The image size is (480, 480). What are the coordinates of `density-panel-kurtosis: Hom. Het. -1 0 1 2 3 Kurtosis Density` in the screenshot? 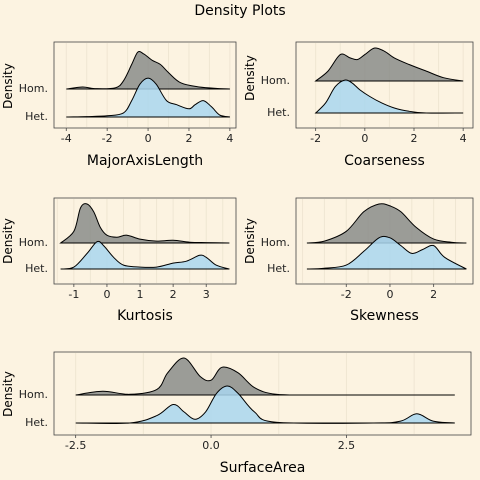 It's located at (119, 260).